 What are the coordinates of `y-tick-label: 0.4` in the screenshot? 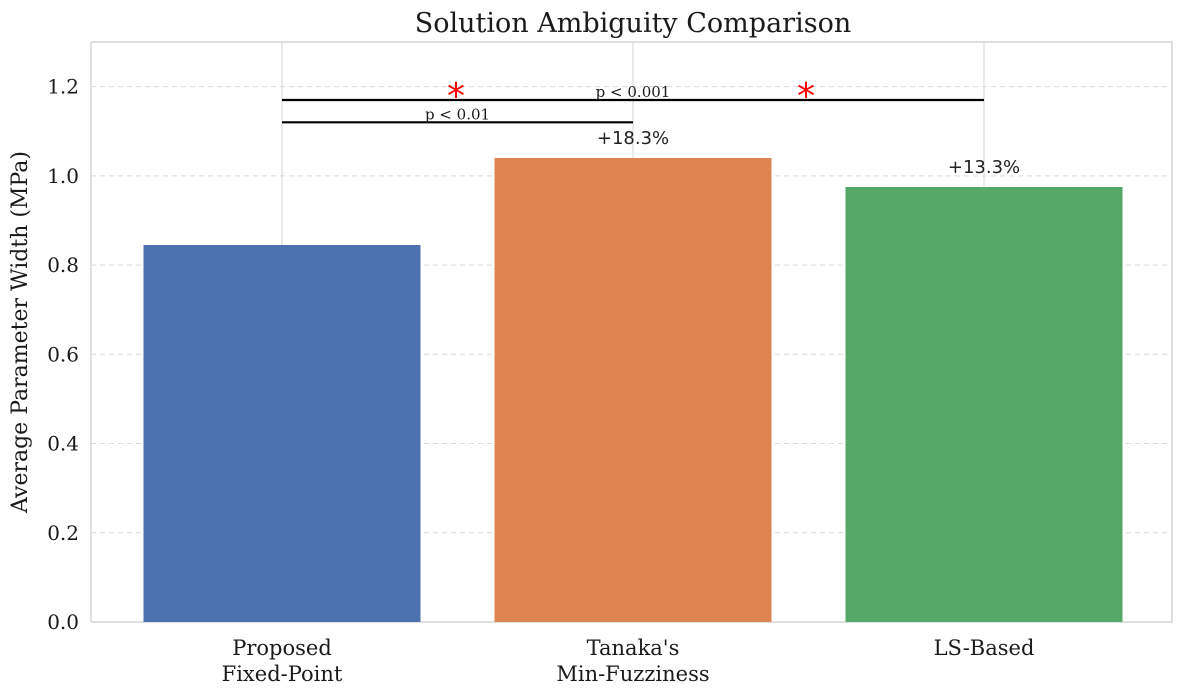 It's located at (63, 444).